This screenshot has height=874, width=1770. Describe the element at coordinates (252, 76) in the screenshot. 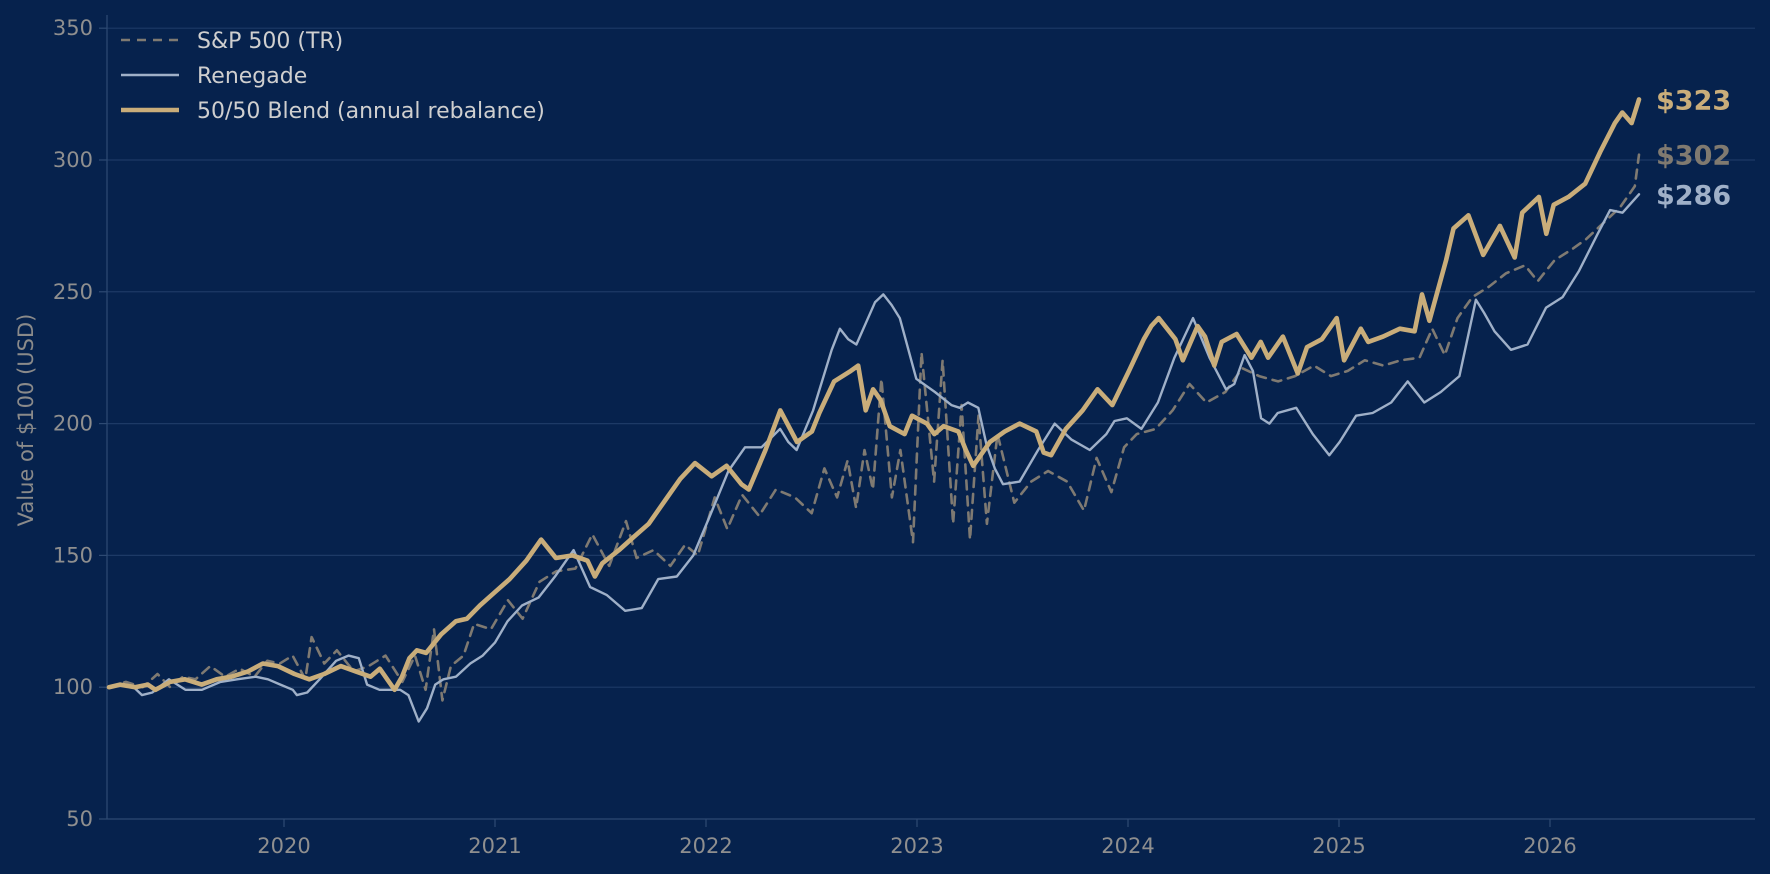

I see `legend-label: Renegade` at that location.